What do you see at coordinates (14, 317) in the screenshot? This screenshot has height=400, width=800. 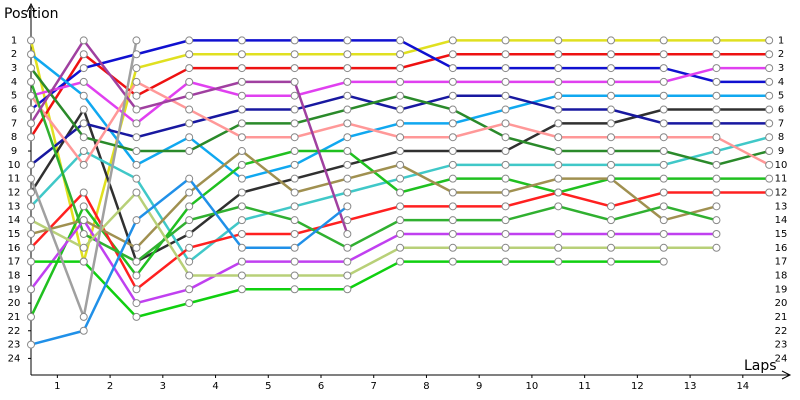 I see `y-tick-label: 21` at bounding box center [14, 317].